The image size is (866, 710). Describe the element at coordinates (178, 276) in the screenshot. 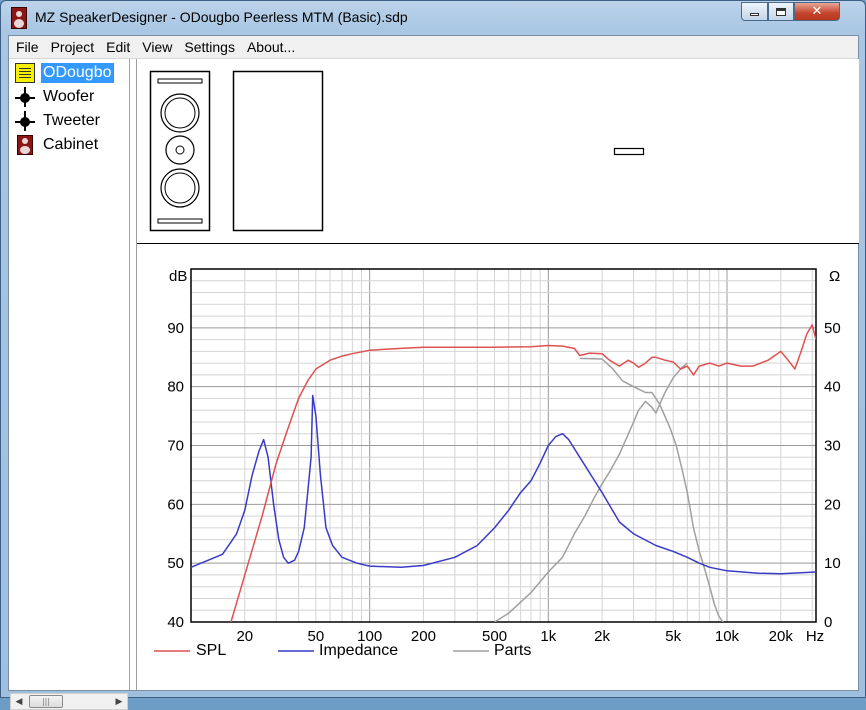

I see `left-axis-unit: dB` at that location.